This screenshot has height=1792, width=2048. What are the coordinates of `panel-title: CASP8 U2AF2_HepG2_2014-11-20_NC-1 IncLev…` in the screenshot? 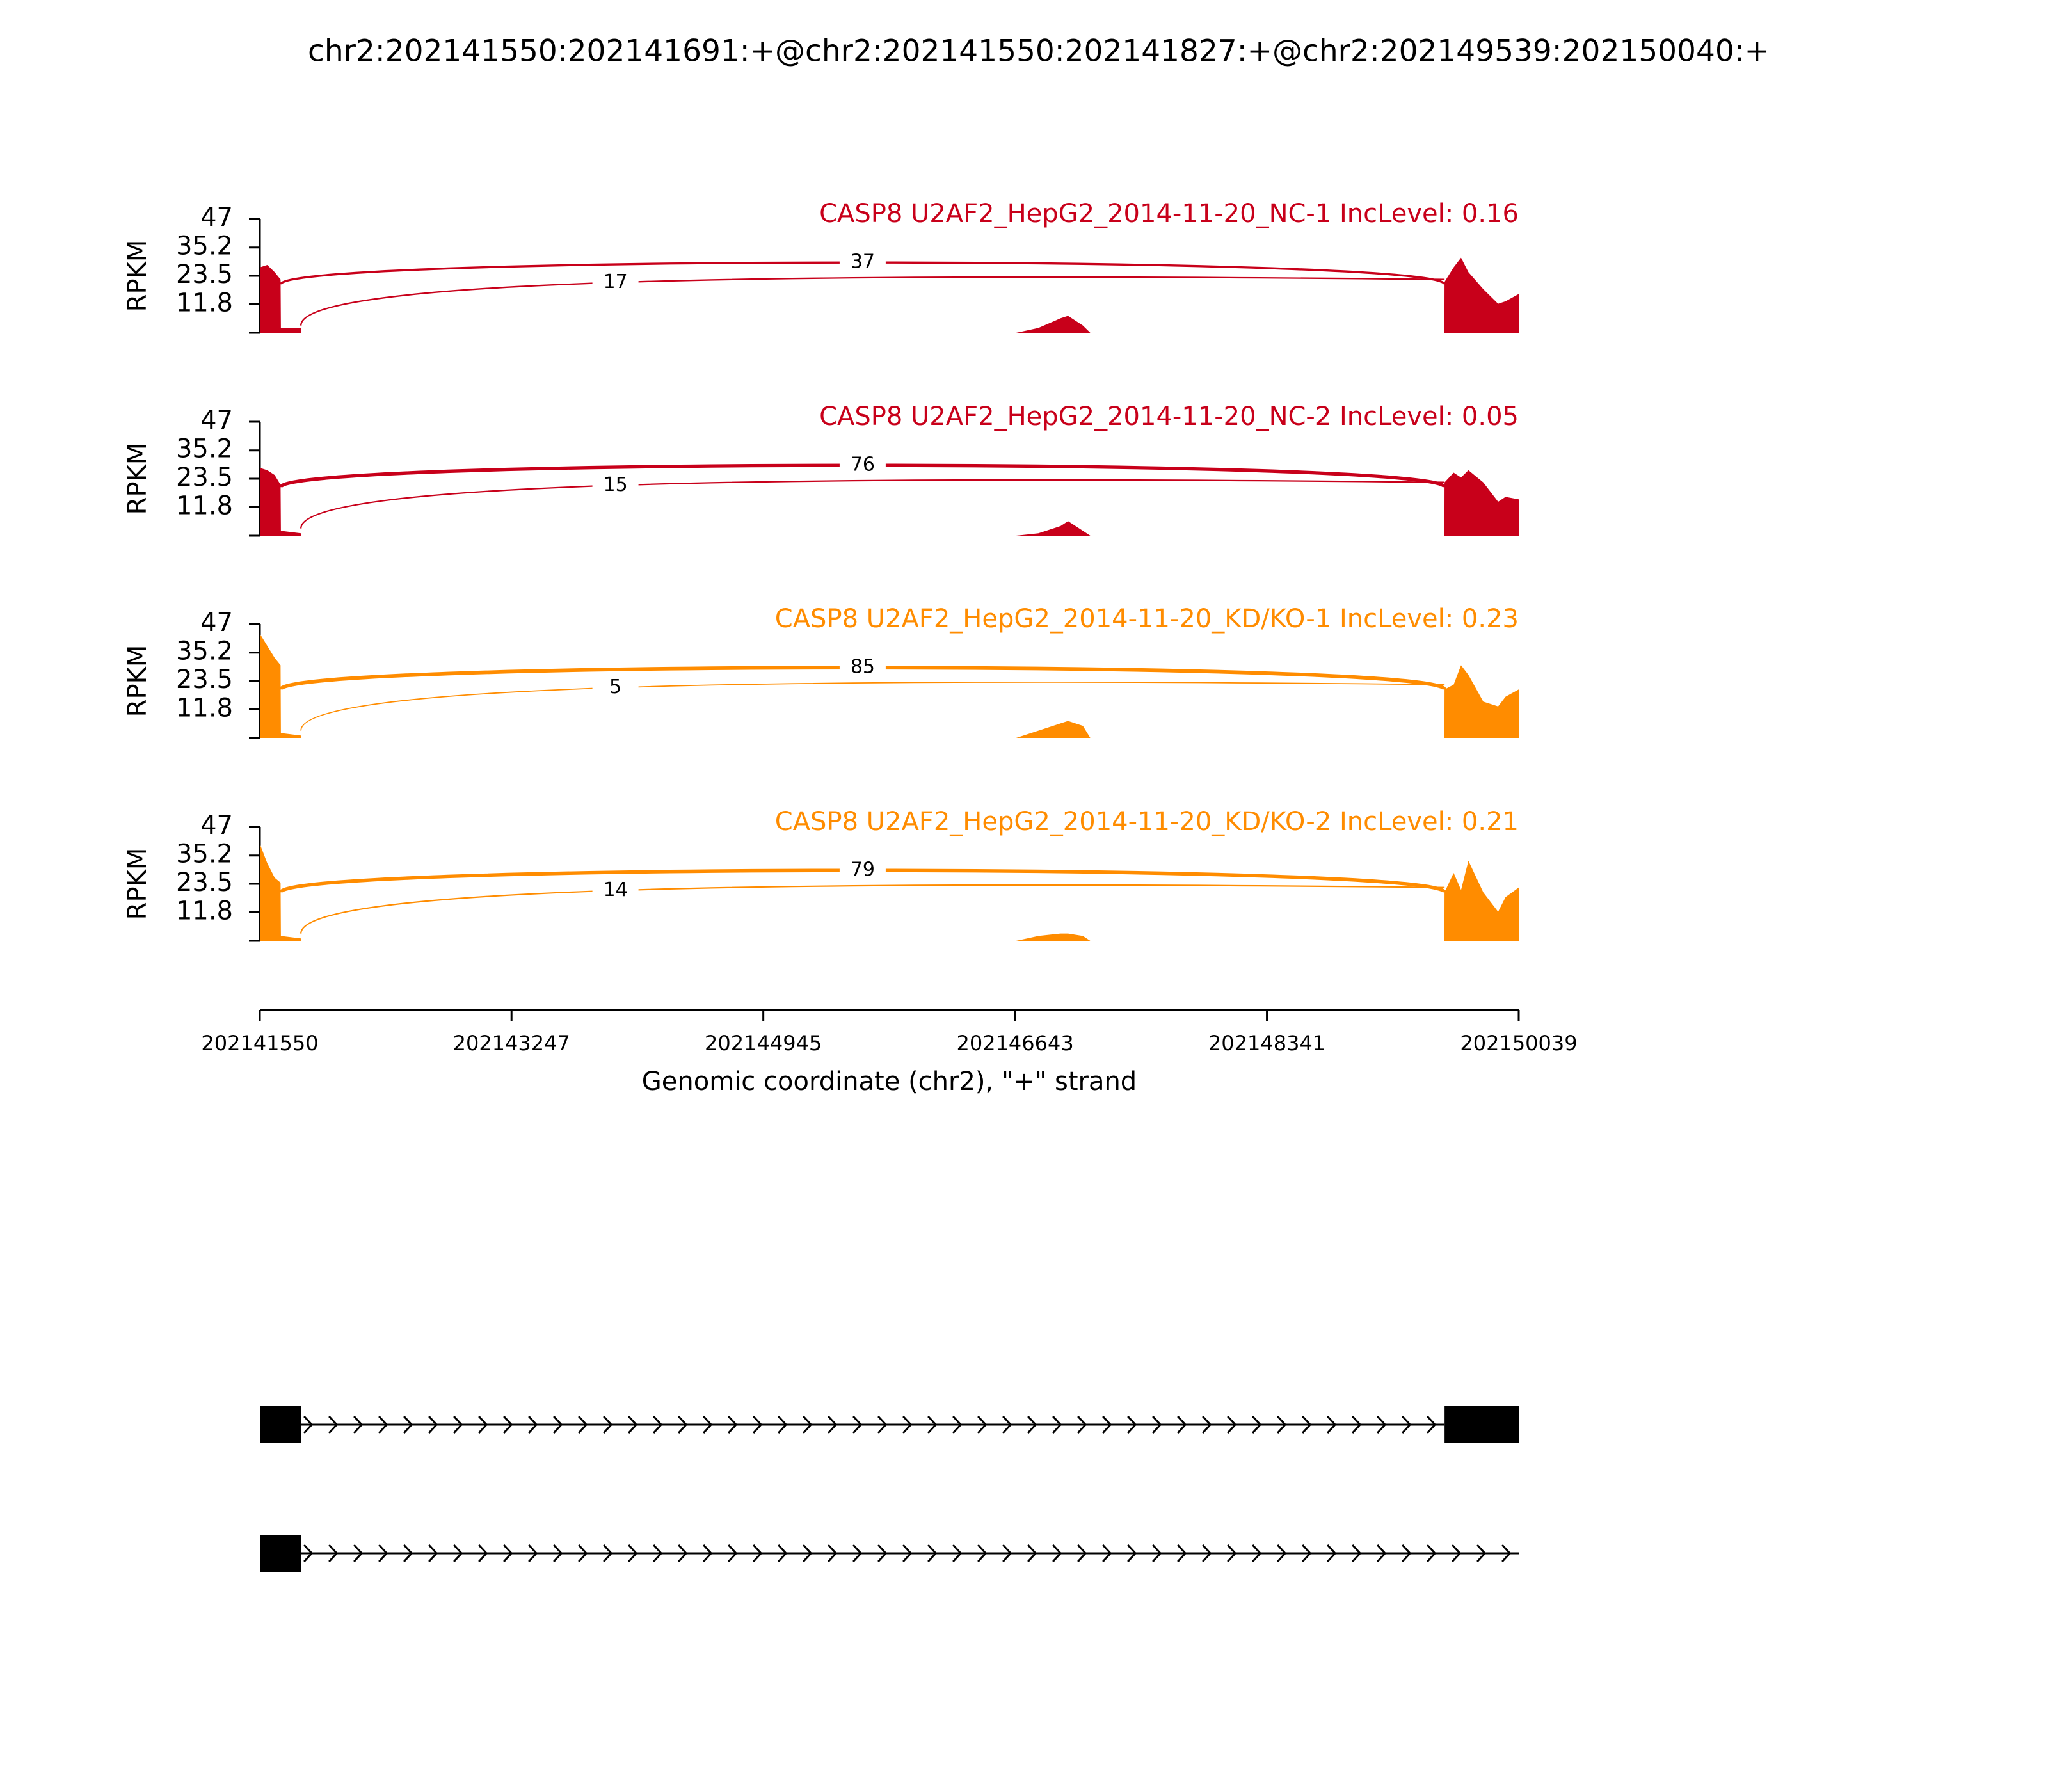 It's located at (1169, 213).